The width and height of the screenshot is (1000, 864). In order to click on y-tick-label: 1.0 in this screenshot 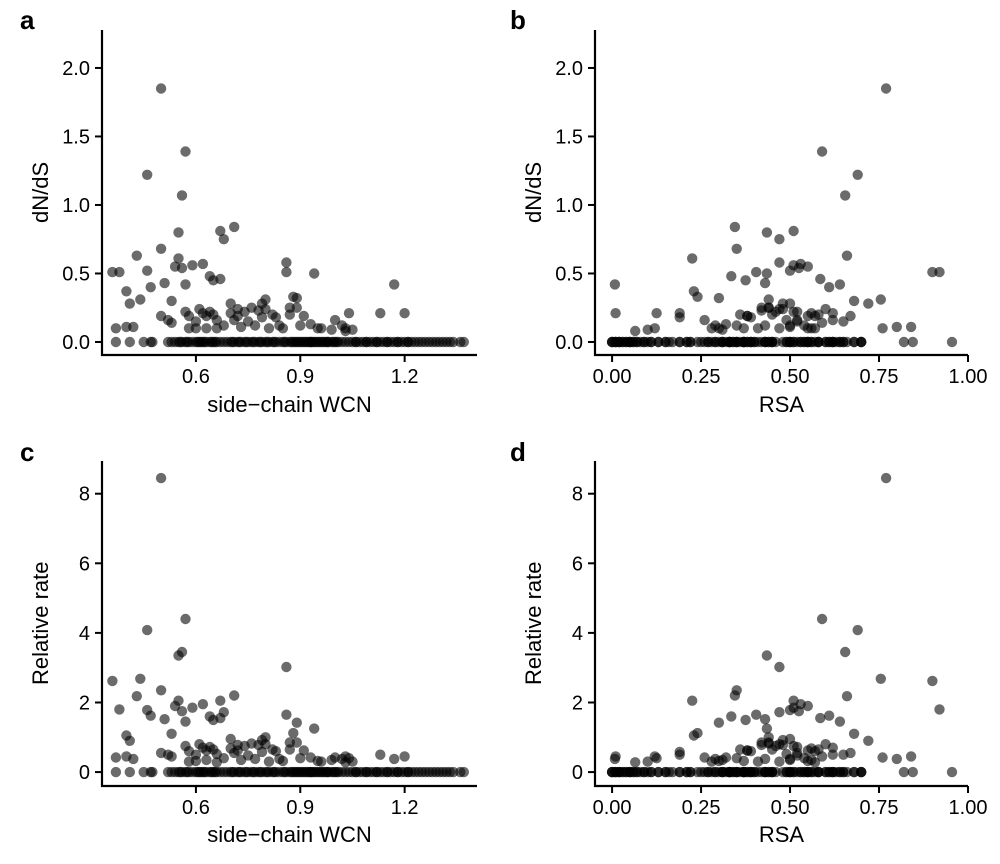, I will do `click(569, 206)`.